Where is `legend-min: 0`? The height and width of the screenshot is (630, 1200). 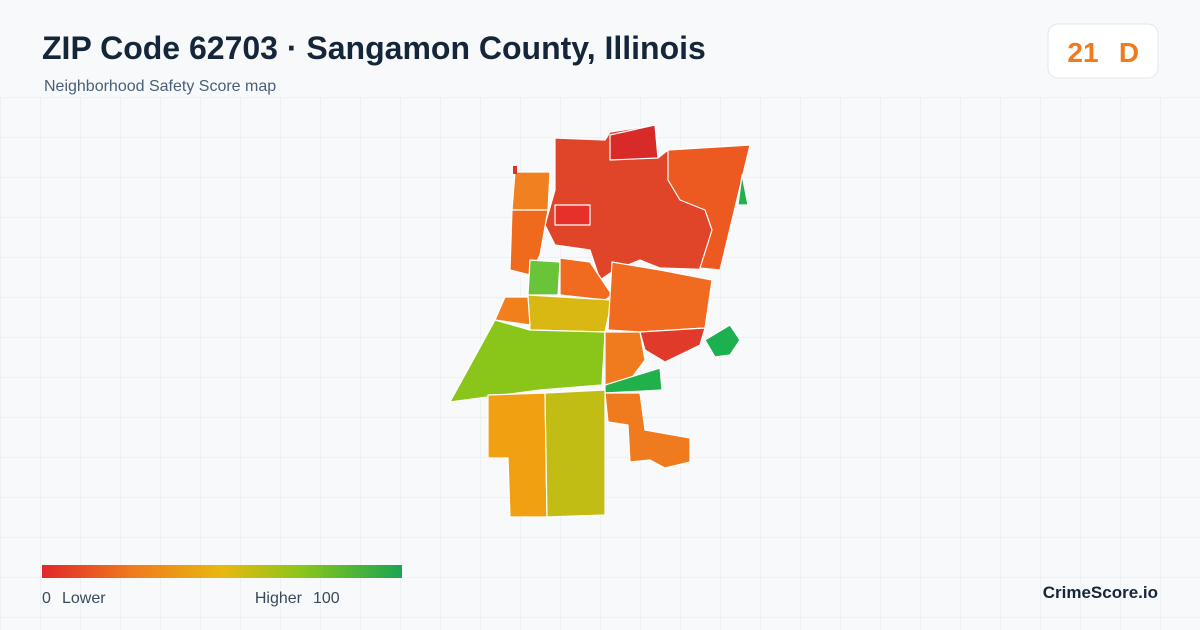 legend-min: 0 is located at coordinates (46, 598).